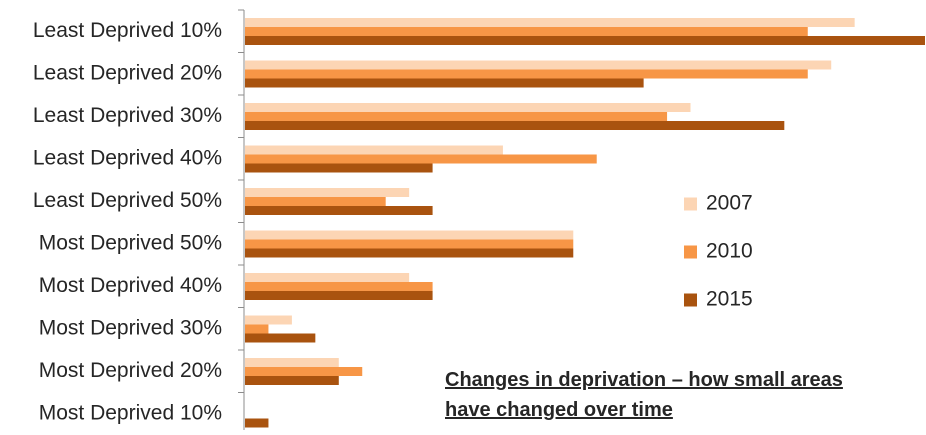 The height and width of the screenshot is (435, 926). I want to click on category-label: Least Deprived 40%, so click(127, 158).